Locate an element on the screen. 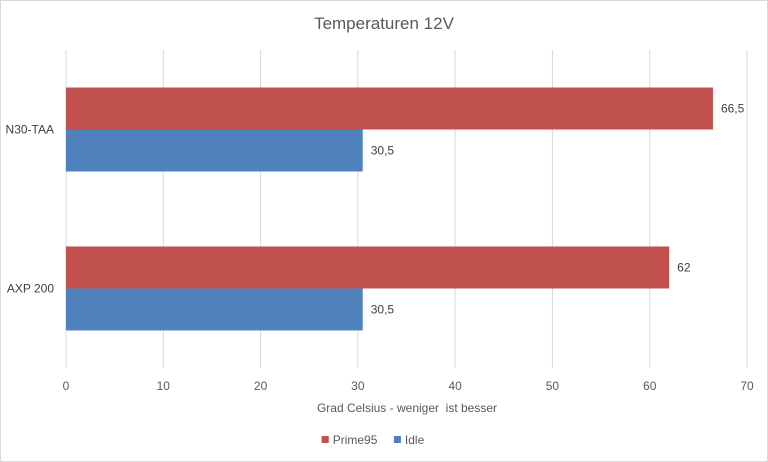  x-tick-label: 30 is located at coordinates (358, 386).